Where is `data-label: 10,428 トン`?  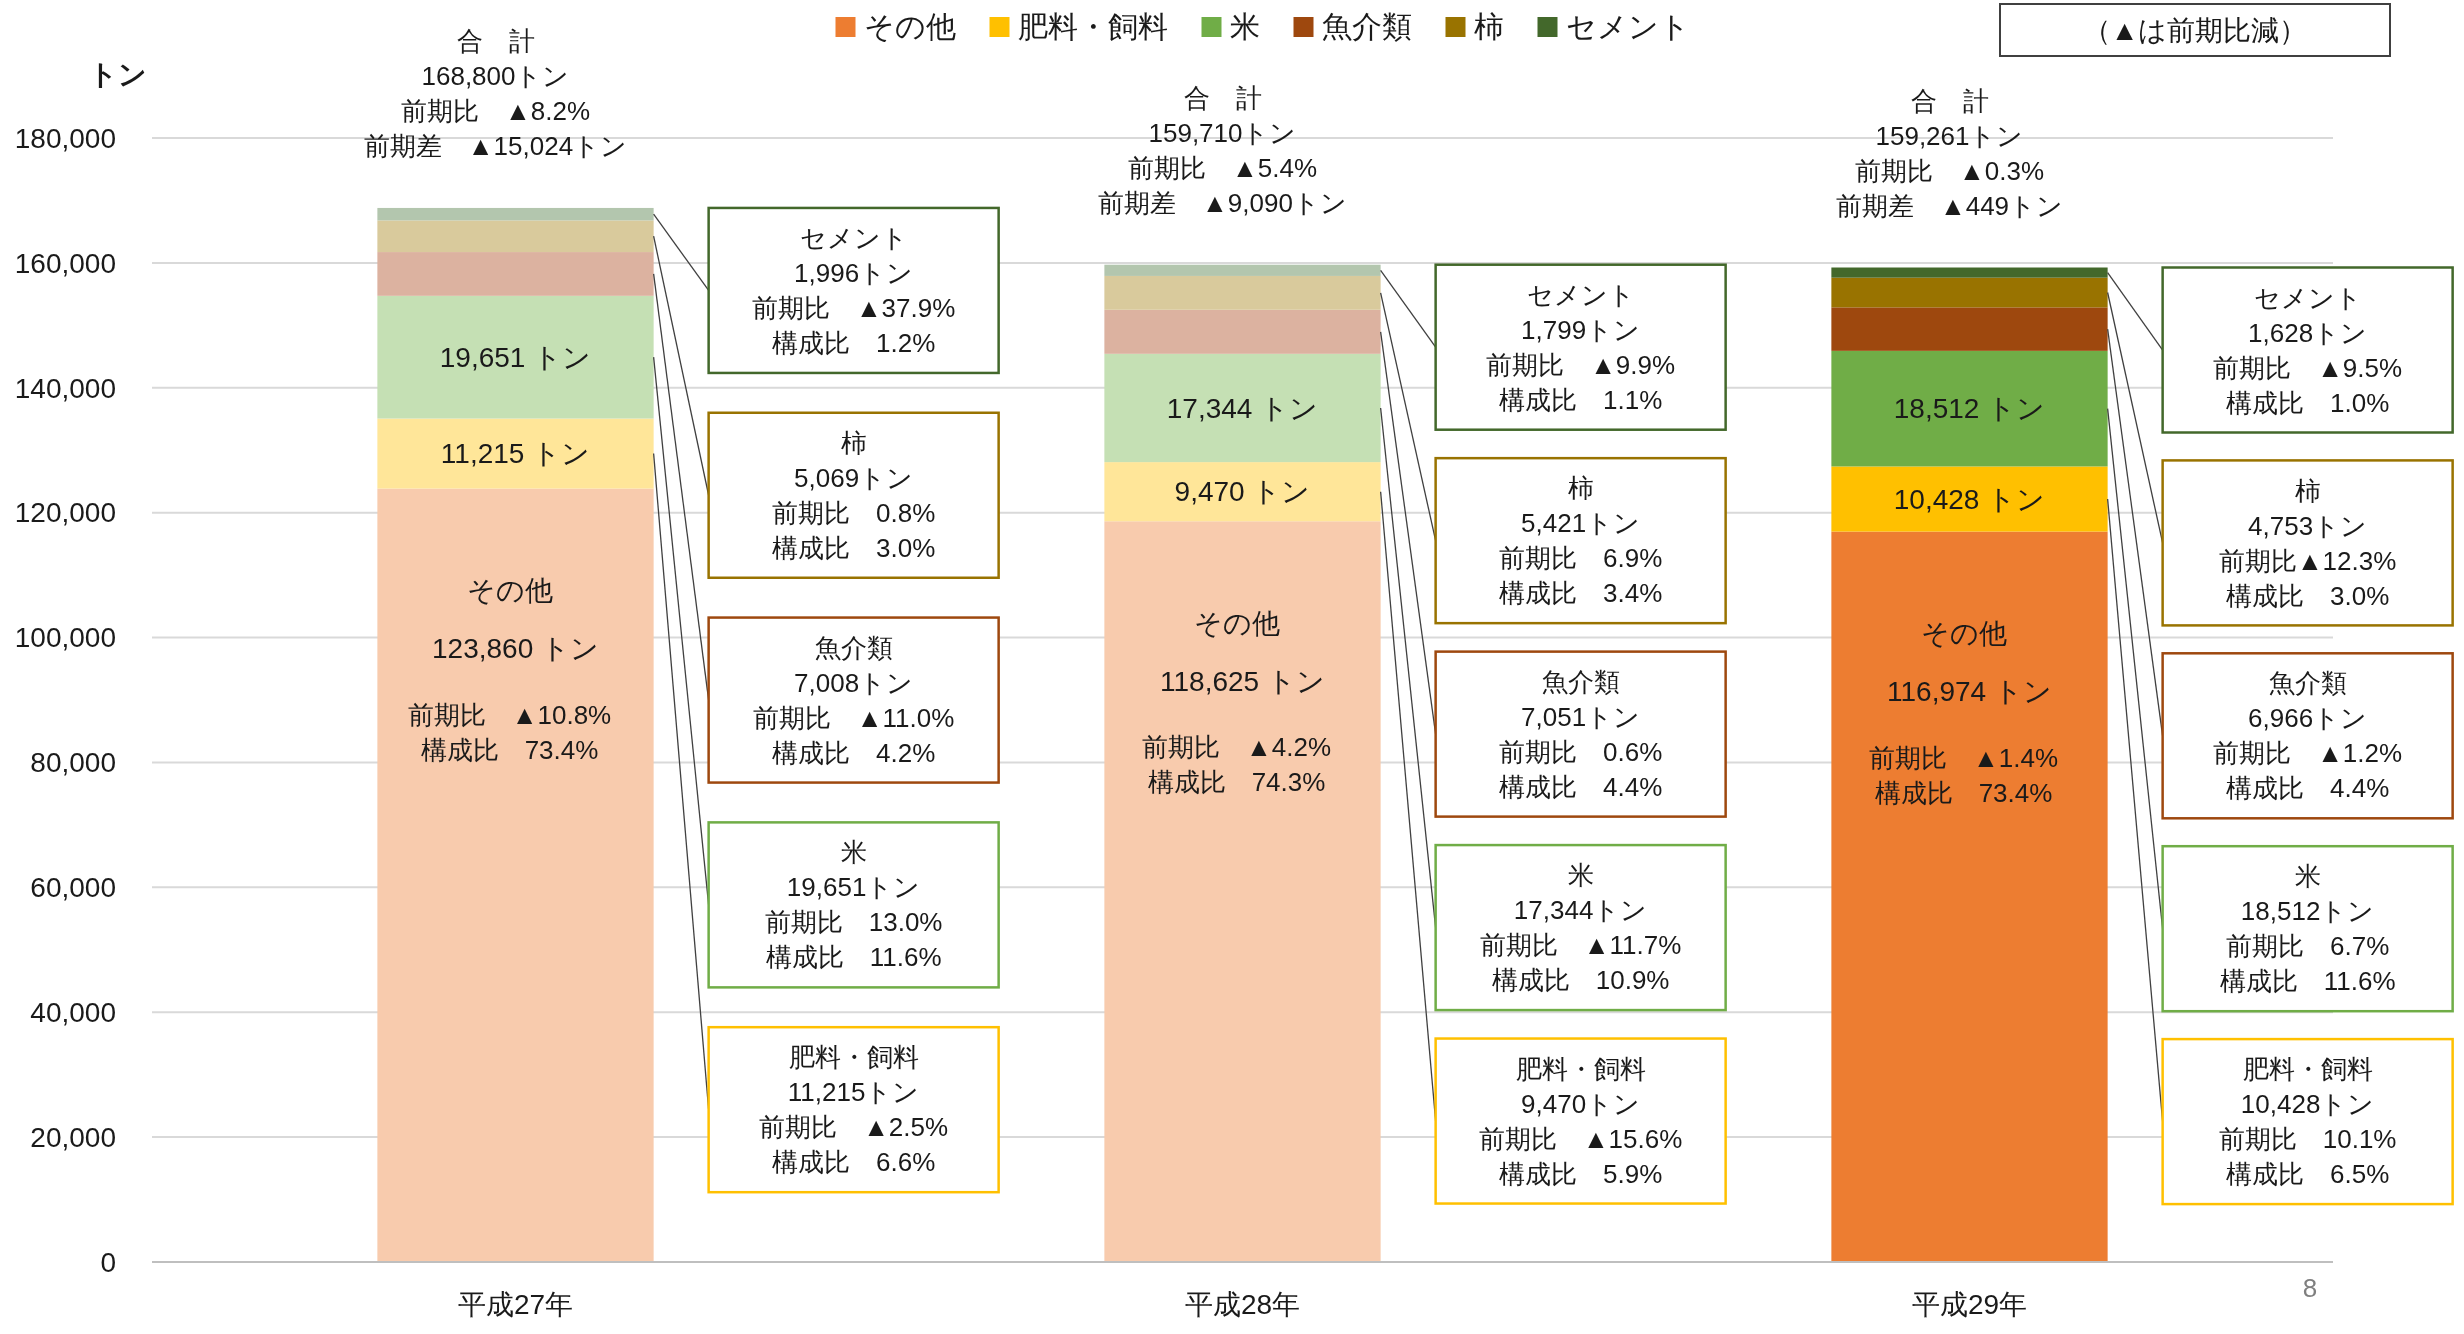 data-label: 10,428 トン is located at coordinates (1969, 499).